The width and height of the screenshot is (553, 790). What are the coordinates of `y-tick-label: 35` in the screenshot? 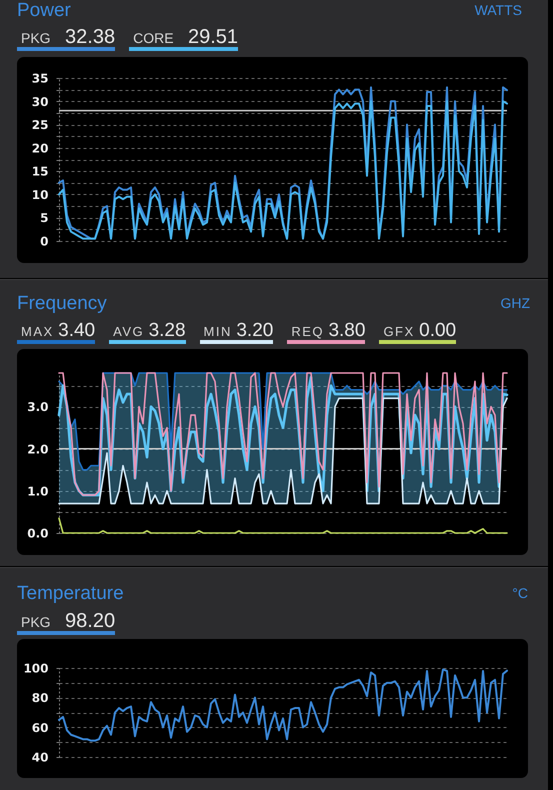 It's located at (40, 79).